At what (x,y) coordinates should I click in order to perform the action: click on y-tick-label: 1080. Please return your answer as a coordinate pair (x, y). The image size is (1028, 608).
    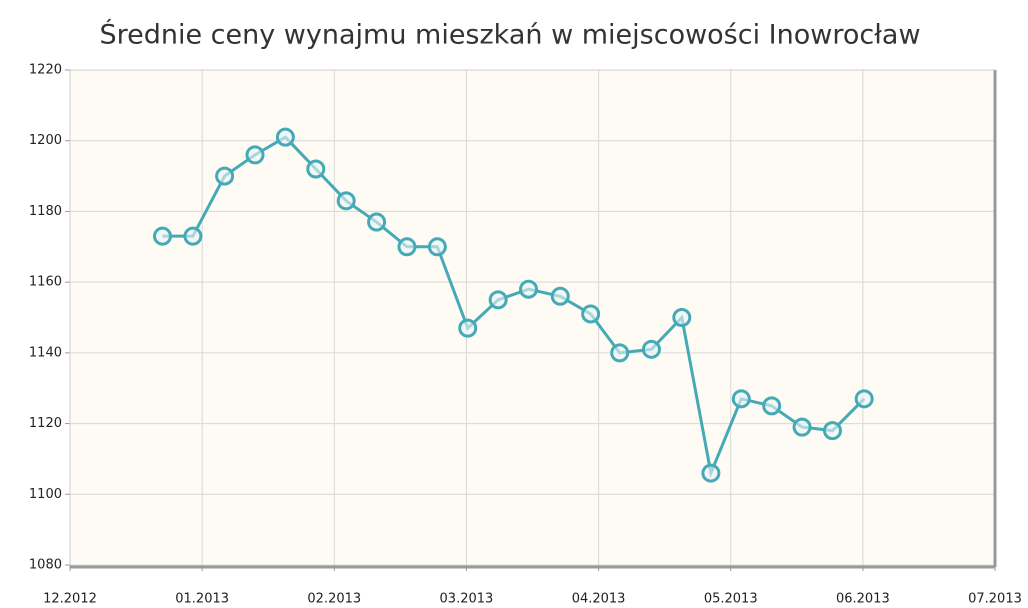
    Looking at the image, I should click on (45, 565).